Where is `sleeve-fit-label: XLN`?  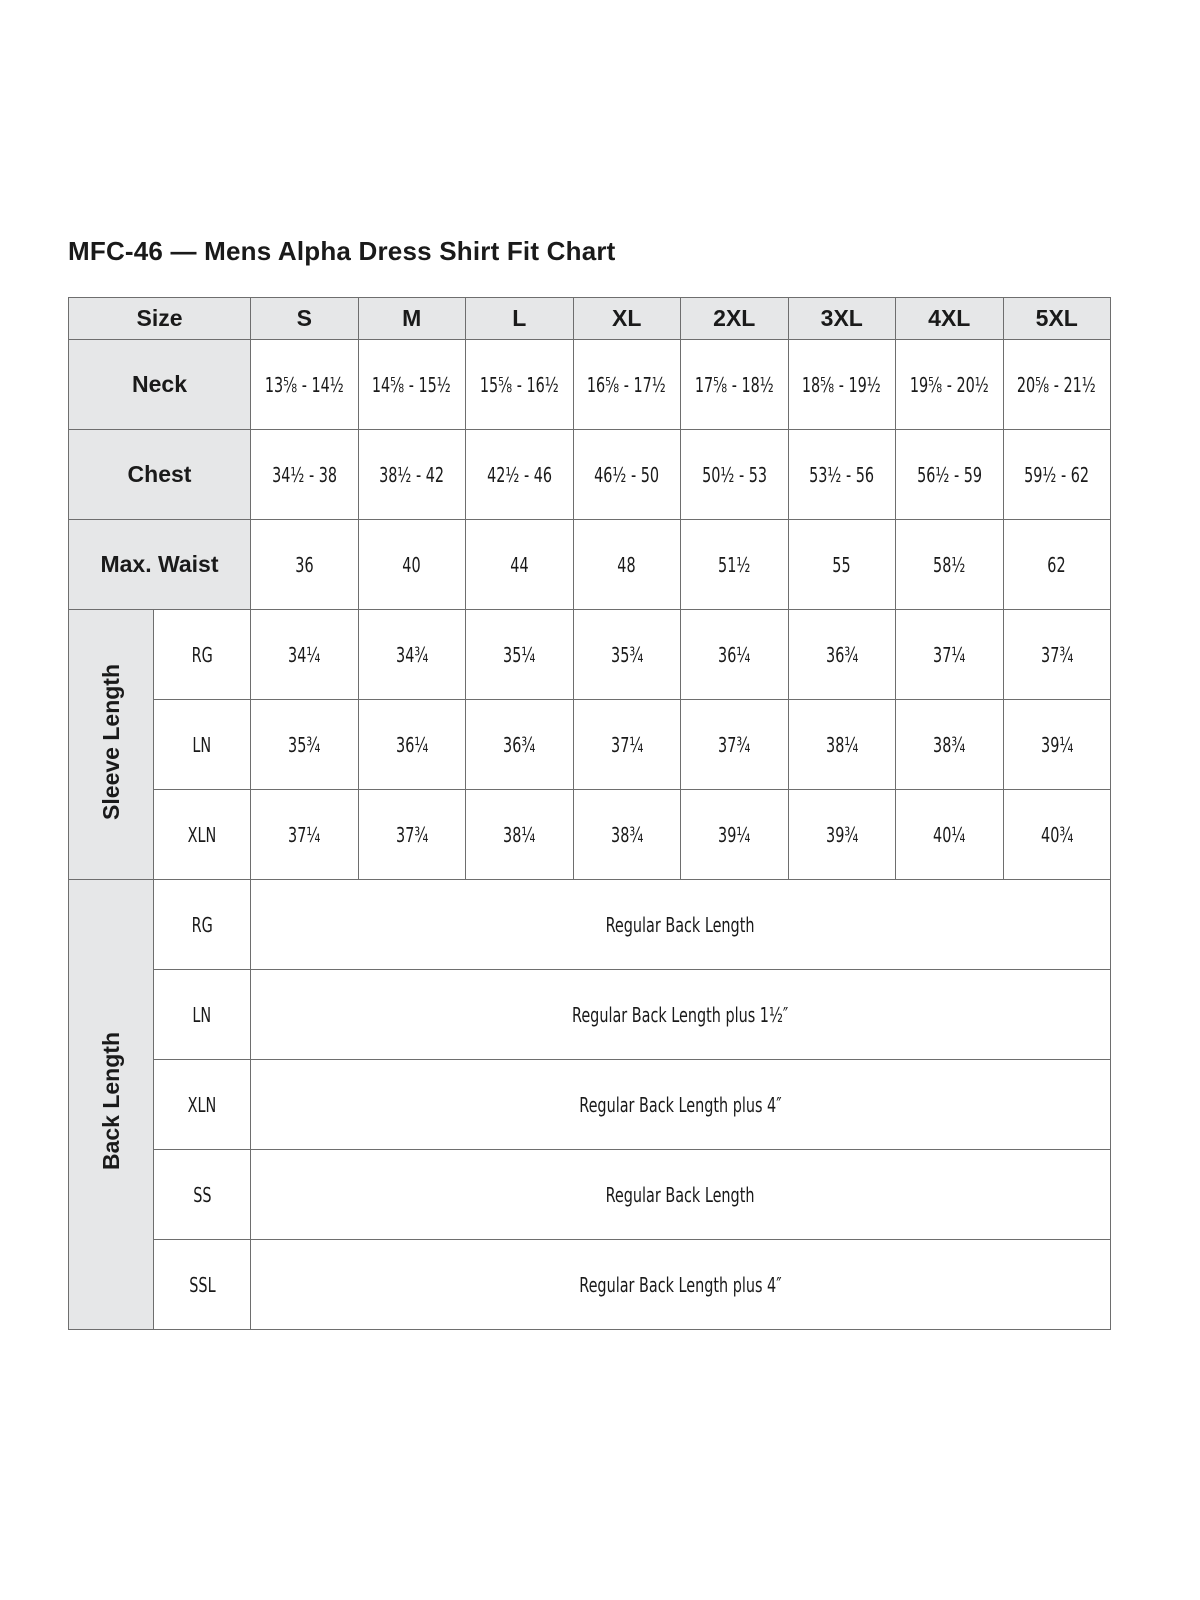 sleeve-fit-label: XLN is located at coordinates (202, 834).